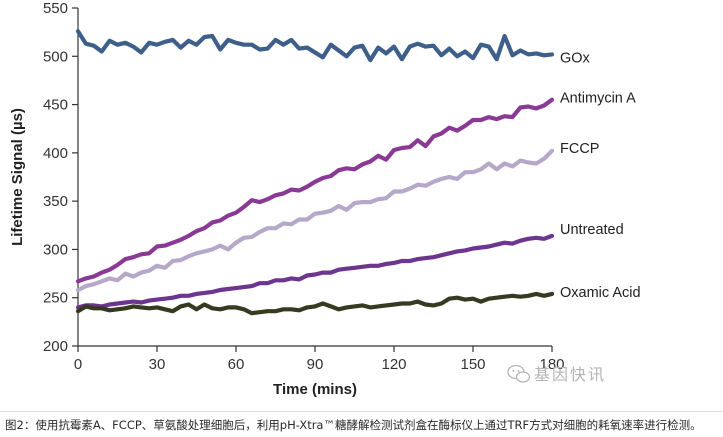  Describe the element at coordinates (236, 364) in the screenshot. I see `x-tick-label: 60` at that location.